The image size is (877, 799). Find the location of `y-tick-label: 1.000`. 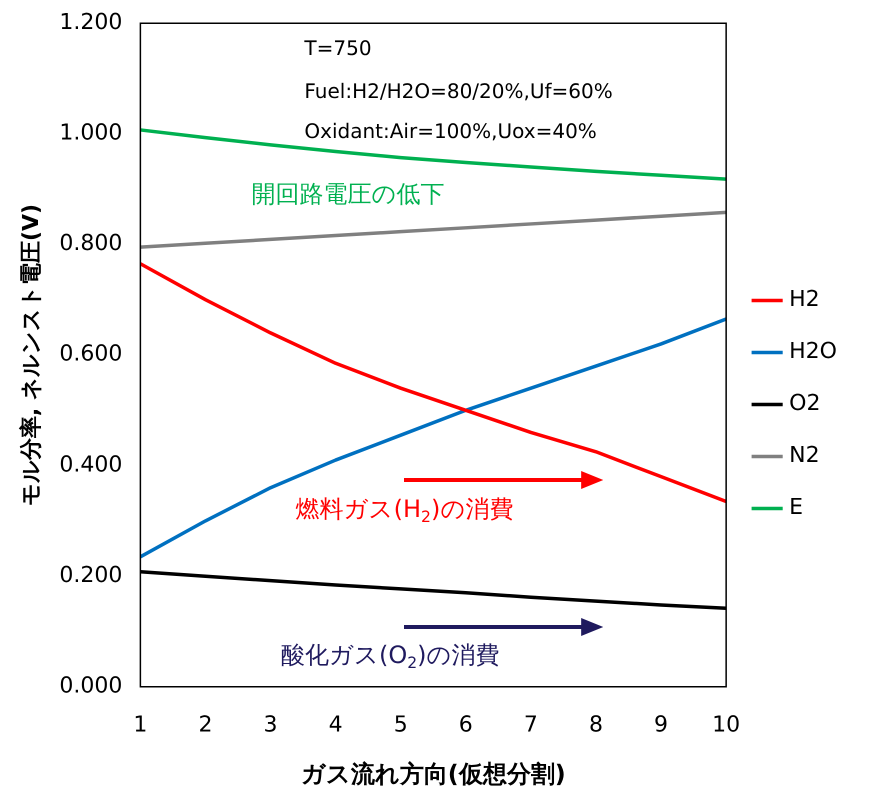

y-tick-label: 1.000 is located at coordinates (90, 133).